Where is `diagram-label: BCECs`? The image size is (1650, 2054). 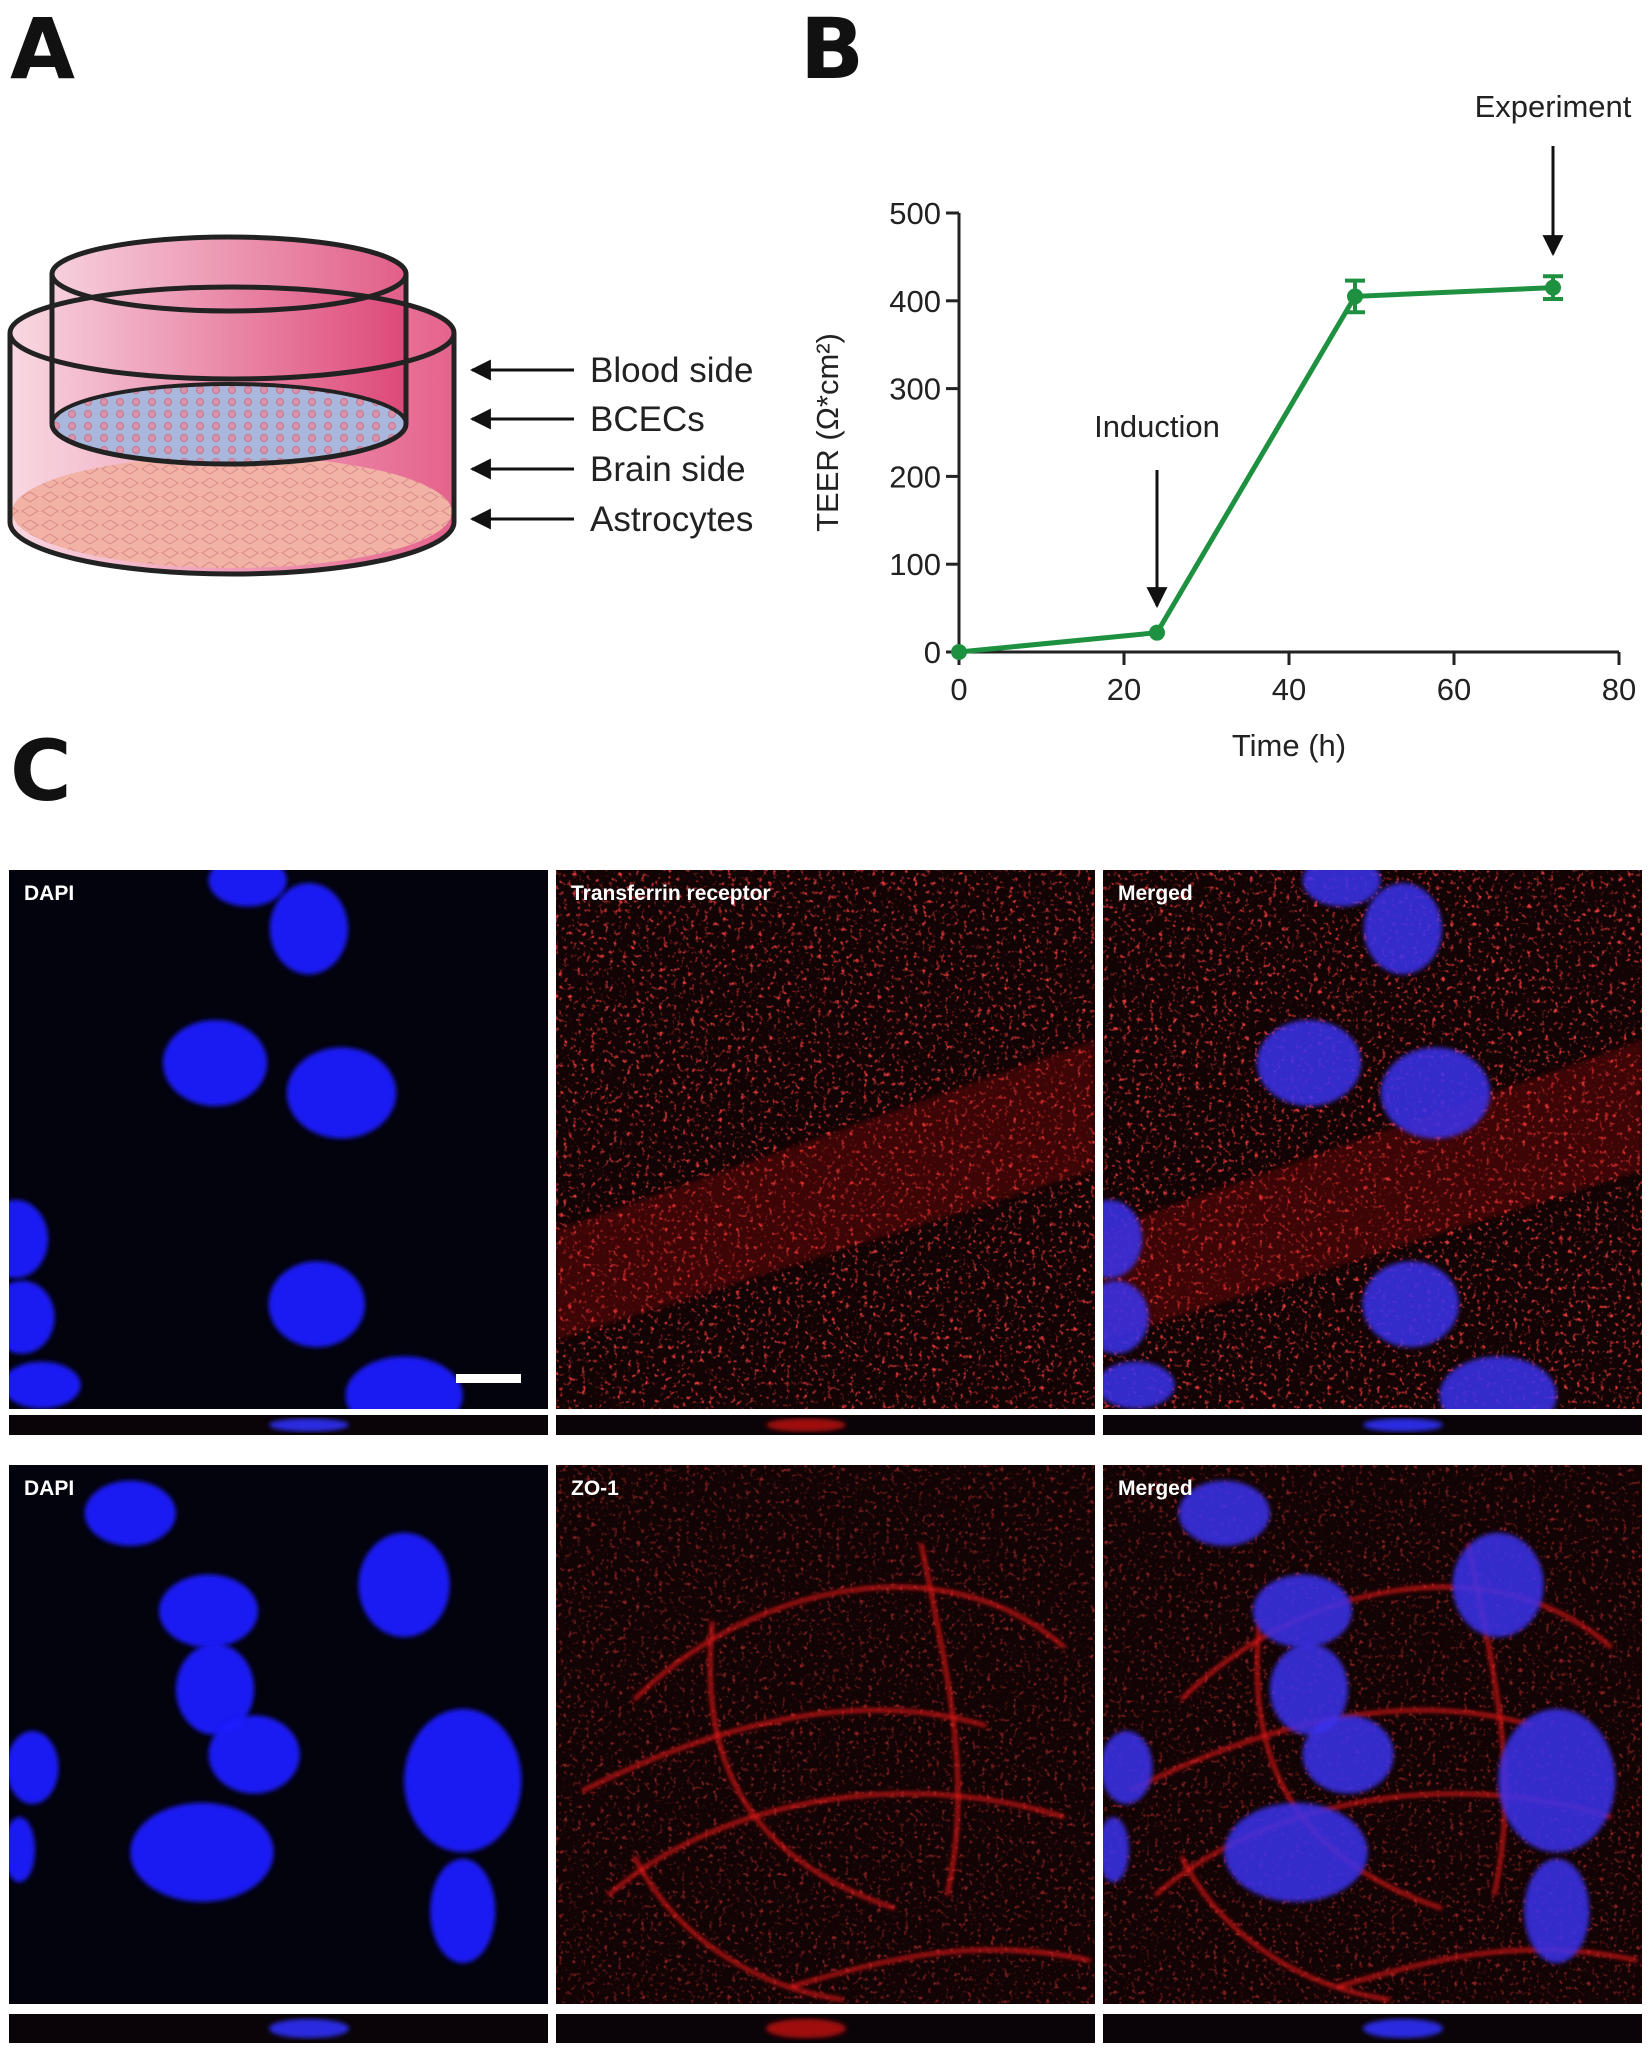 diagram-label: BCECs is located at coordinates (647, 419).